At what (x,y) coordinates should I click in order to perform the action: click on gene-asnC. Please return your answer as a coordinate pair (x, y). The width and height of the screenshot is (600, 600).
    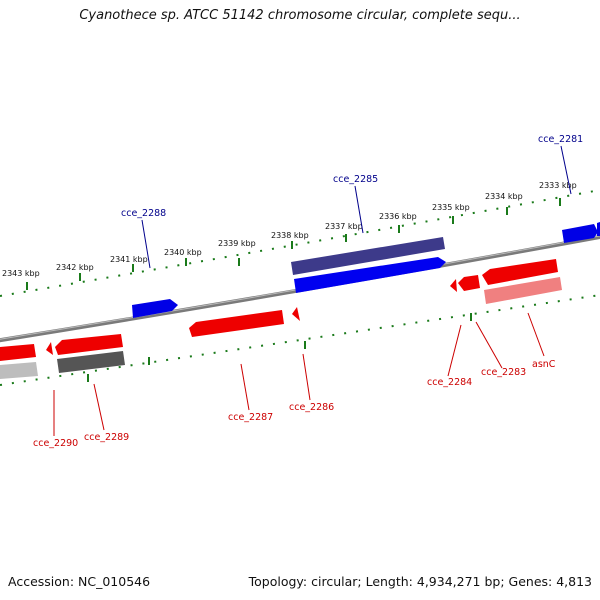
    Looking at the image, I should click on (520, 272).